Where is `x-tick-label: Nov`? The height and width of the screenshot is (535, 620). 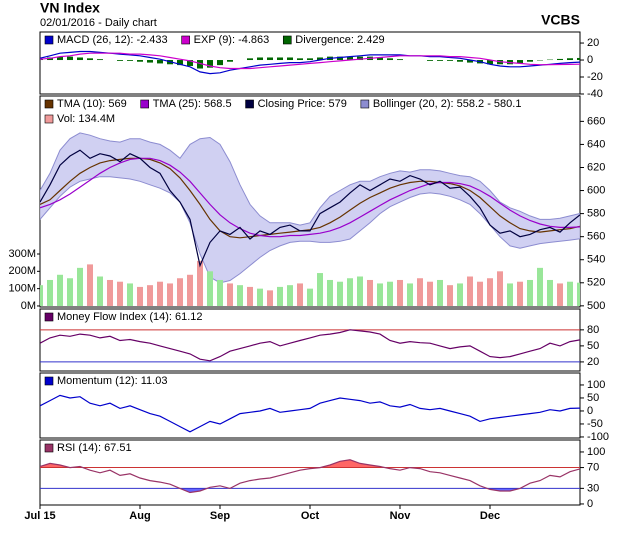 x-tick-label: Nov is located at coordinates (401, 516).